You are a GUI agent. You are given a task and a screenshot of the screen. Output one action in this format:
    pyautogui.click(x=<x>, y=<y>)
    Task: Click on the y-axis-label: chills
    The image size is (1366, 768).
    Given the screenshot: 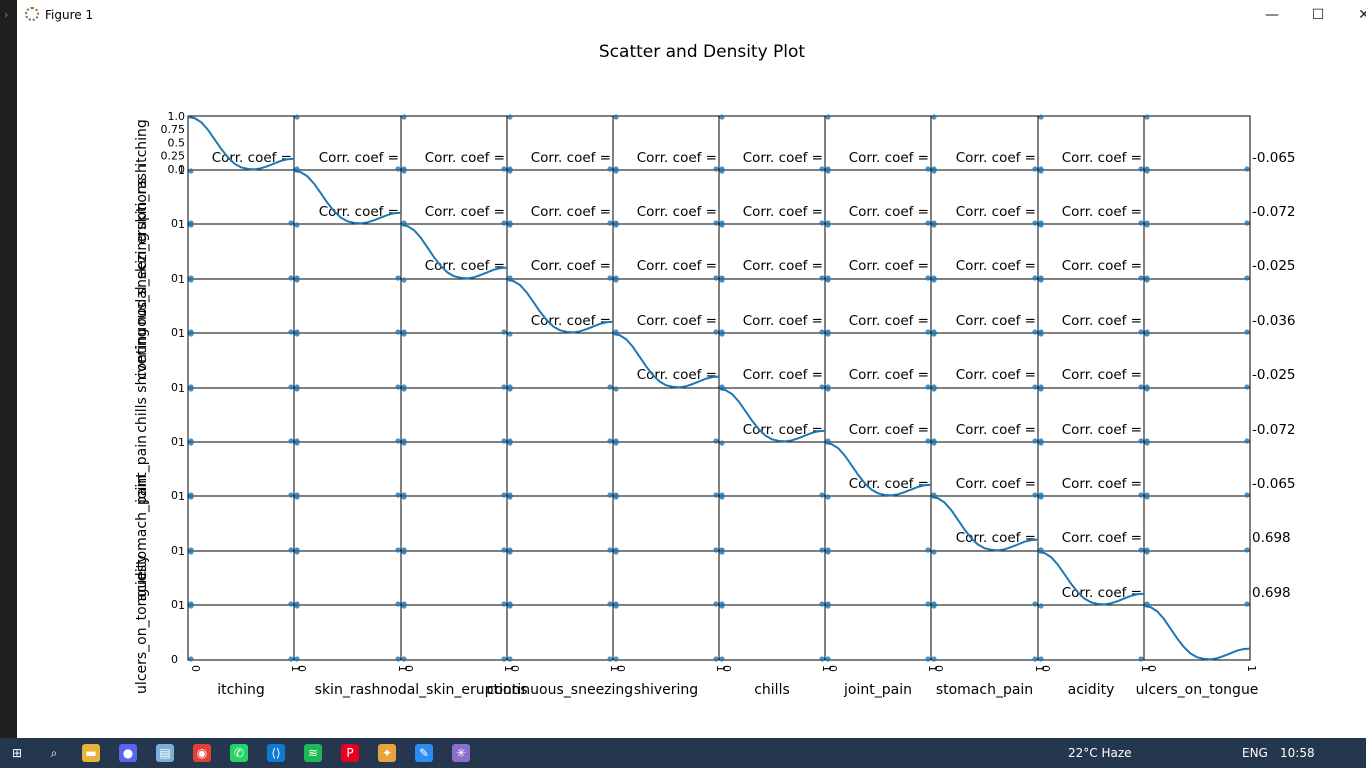 What is the action you would take?
    pyautogui.click(x=142, y=415)
    